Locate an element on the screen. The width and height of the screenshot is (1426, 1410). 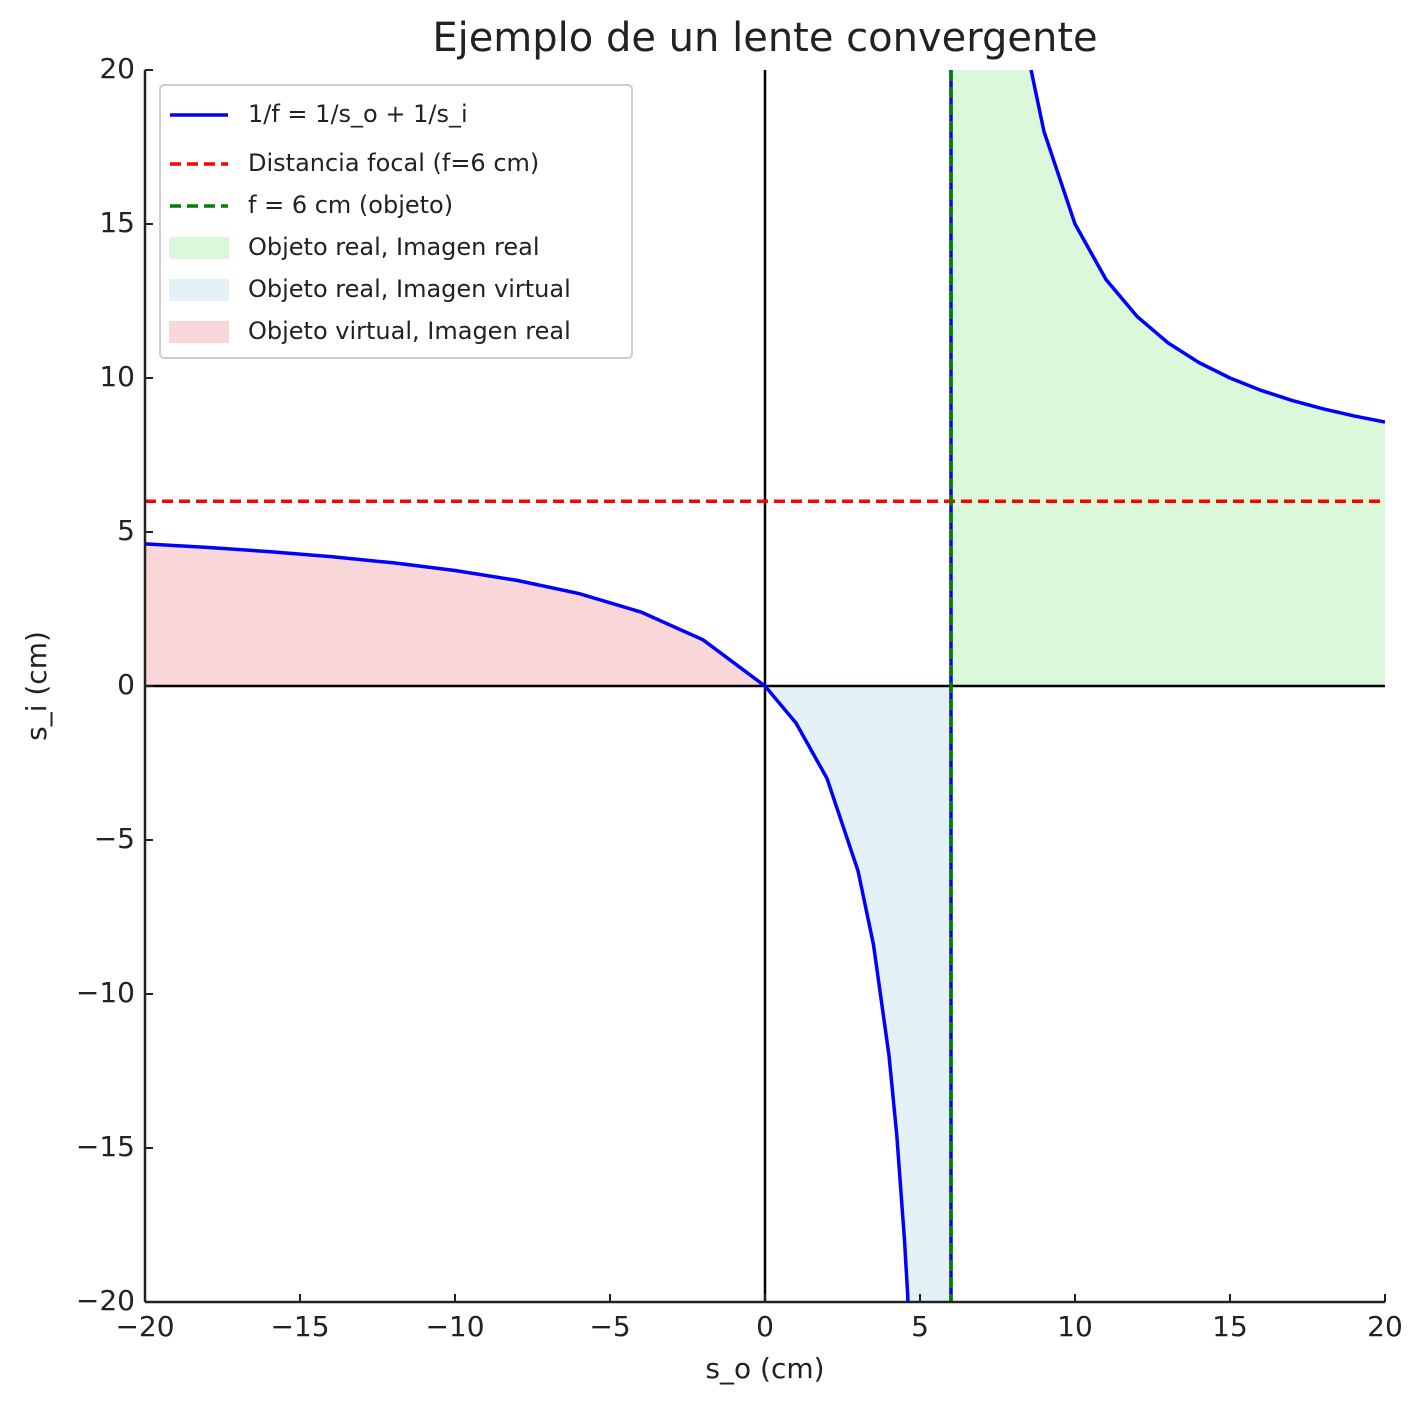
y-tick-label: −5 is located at coordinates (114, 838).